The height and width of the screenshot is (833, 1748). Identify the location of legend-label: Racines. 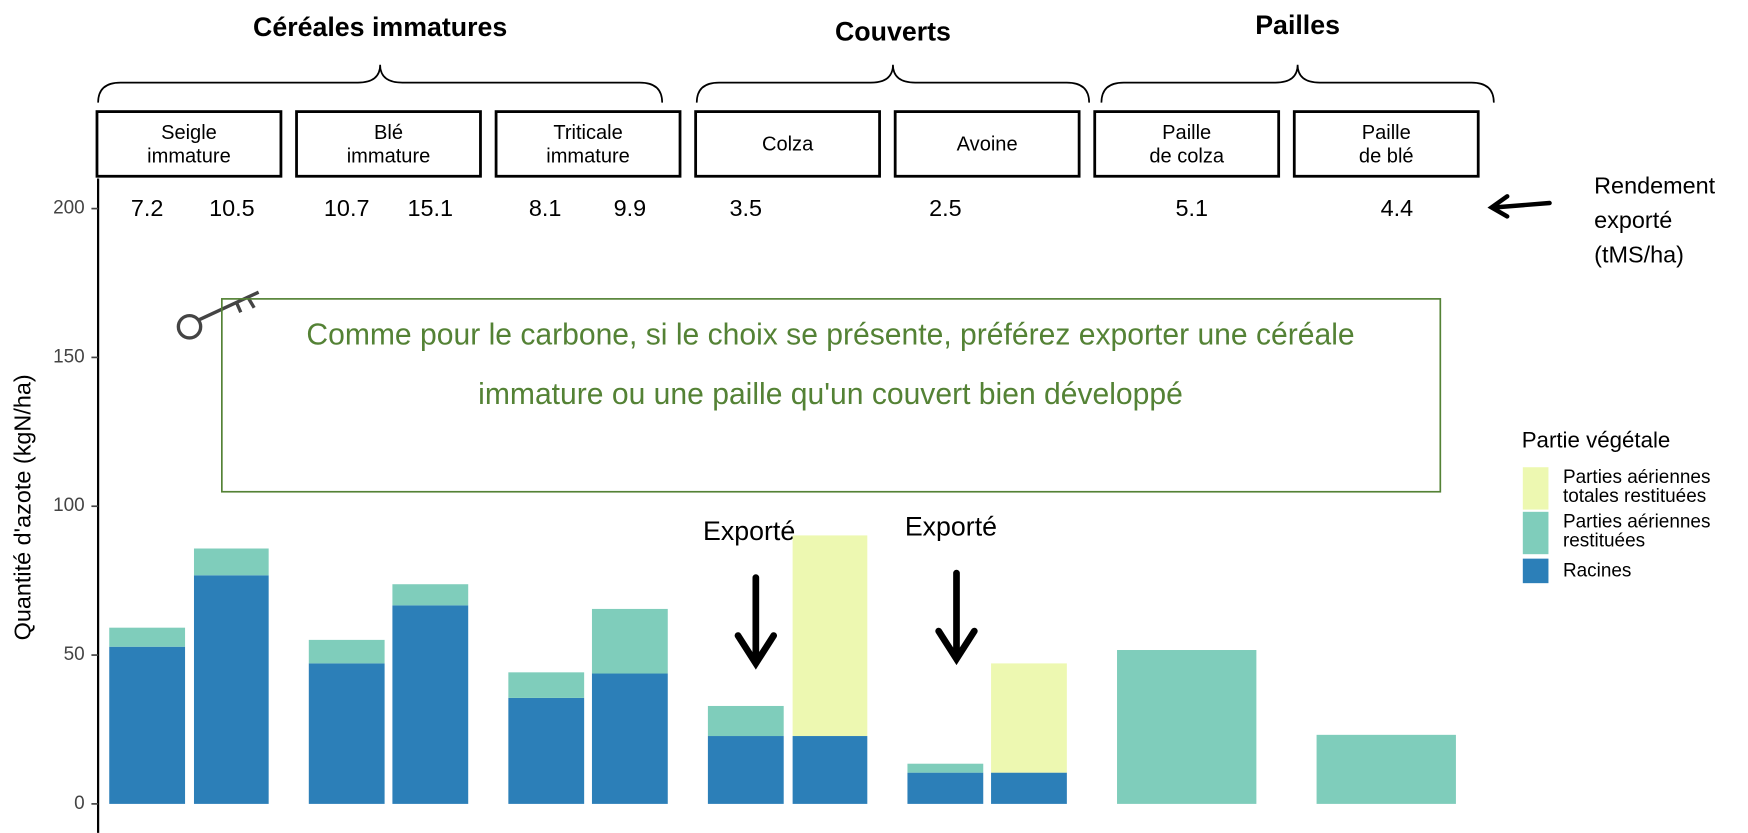
(1597, 570).